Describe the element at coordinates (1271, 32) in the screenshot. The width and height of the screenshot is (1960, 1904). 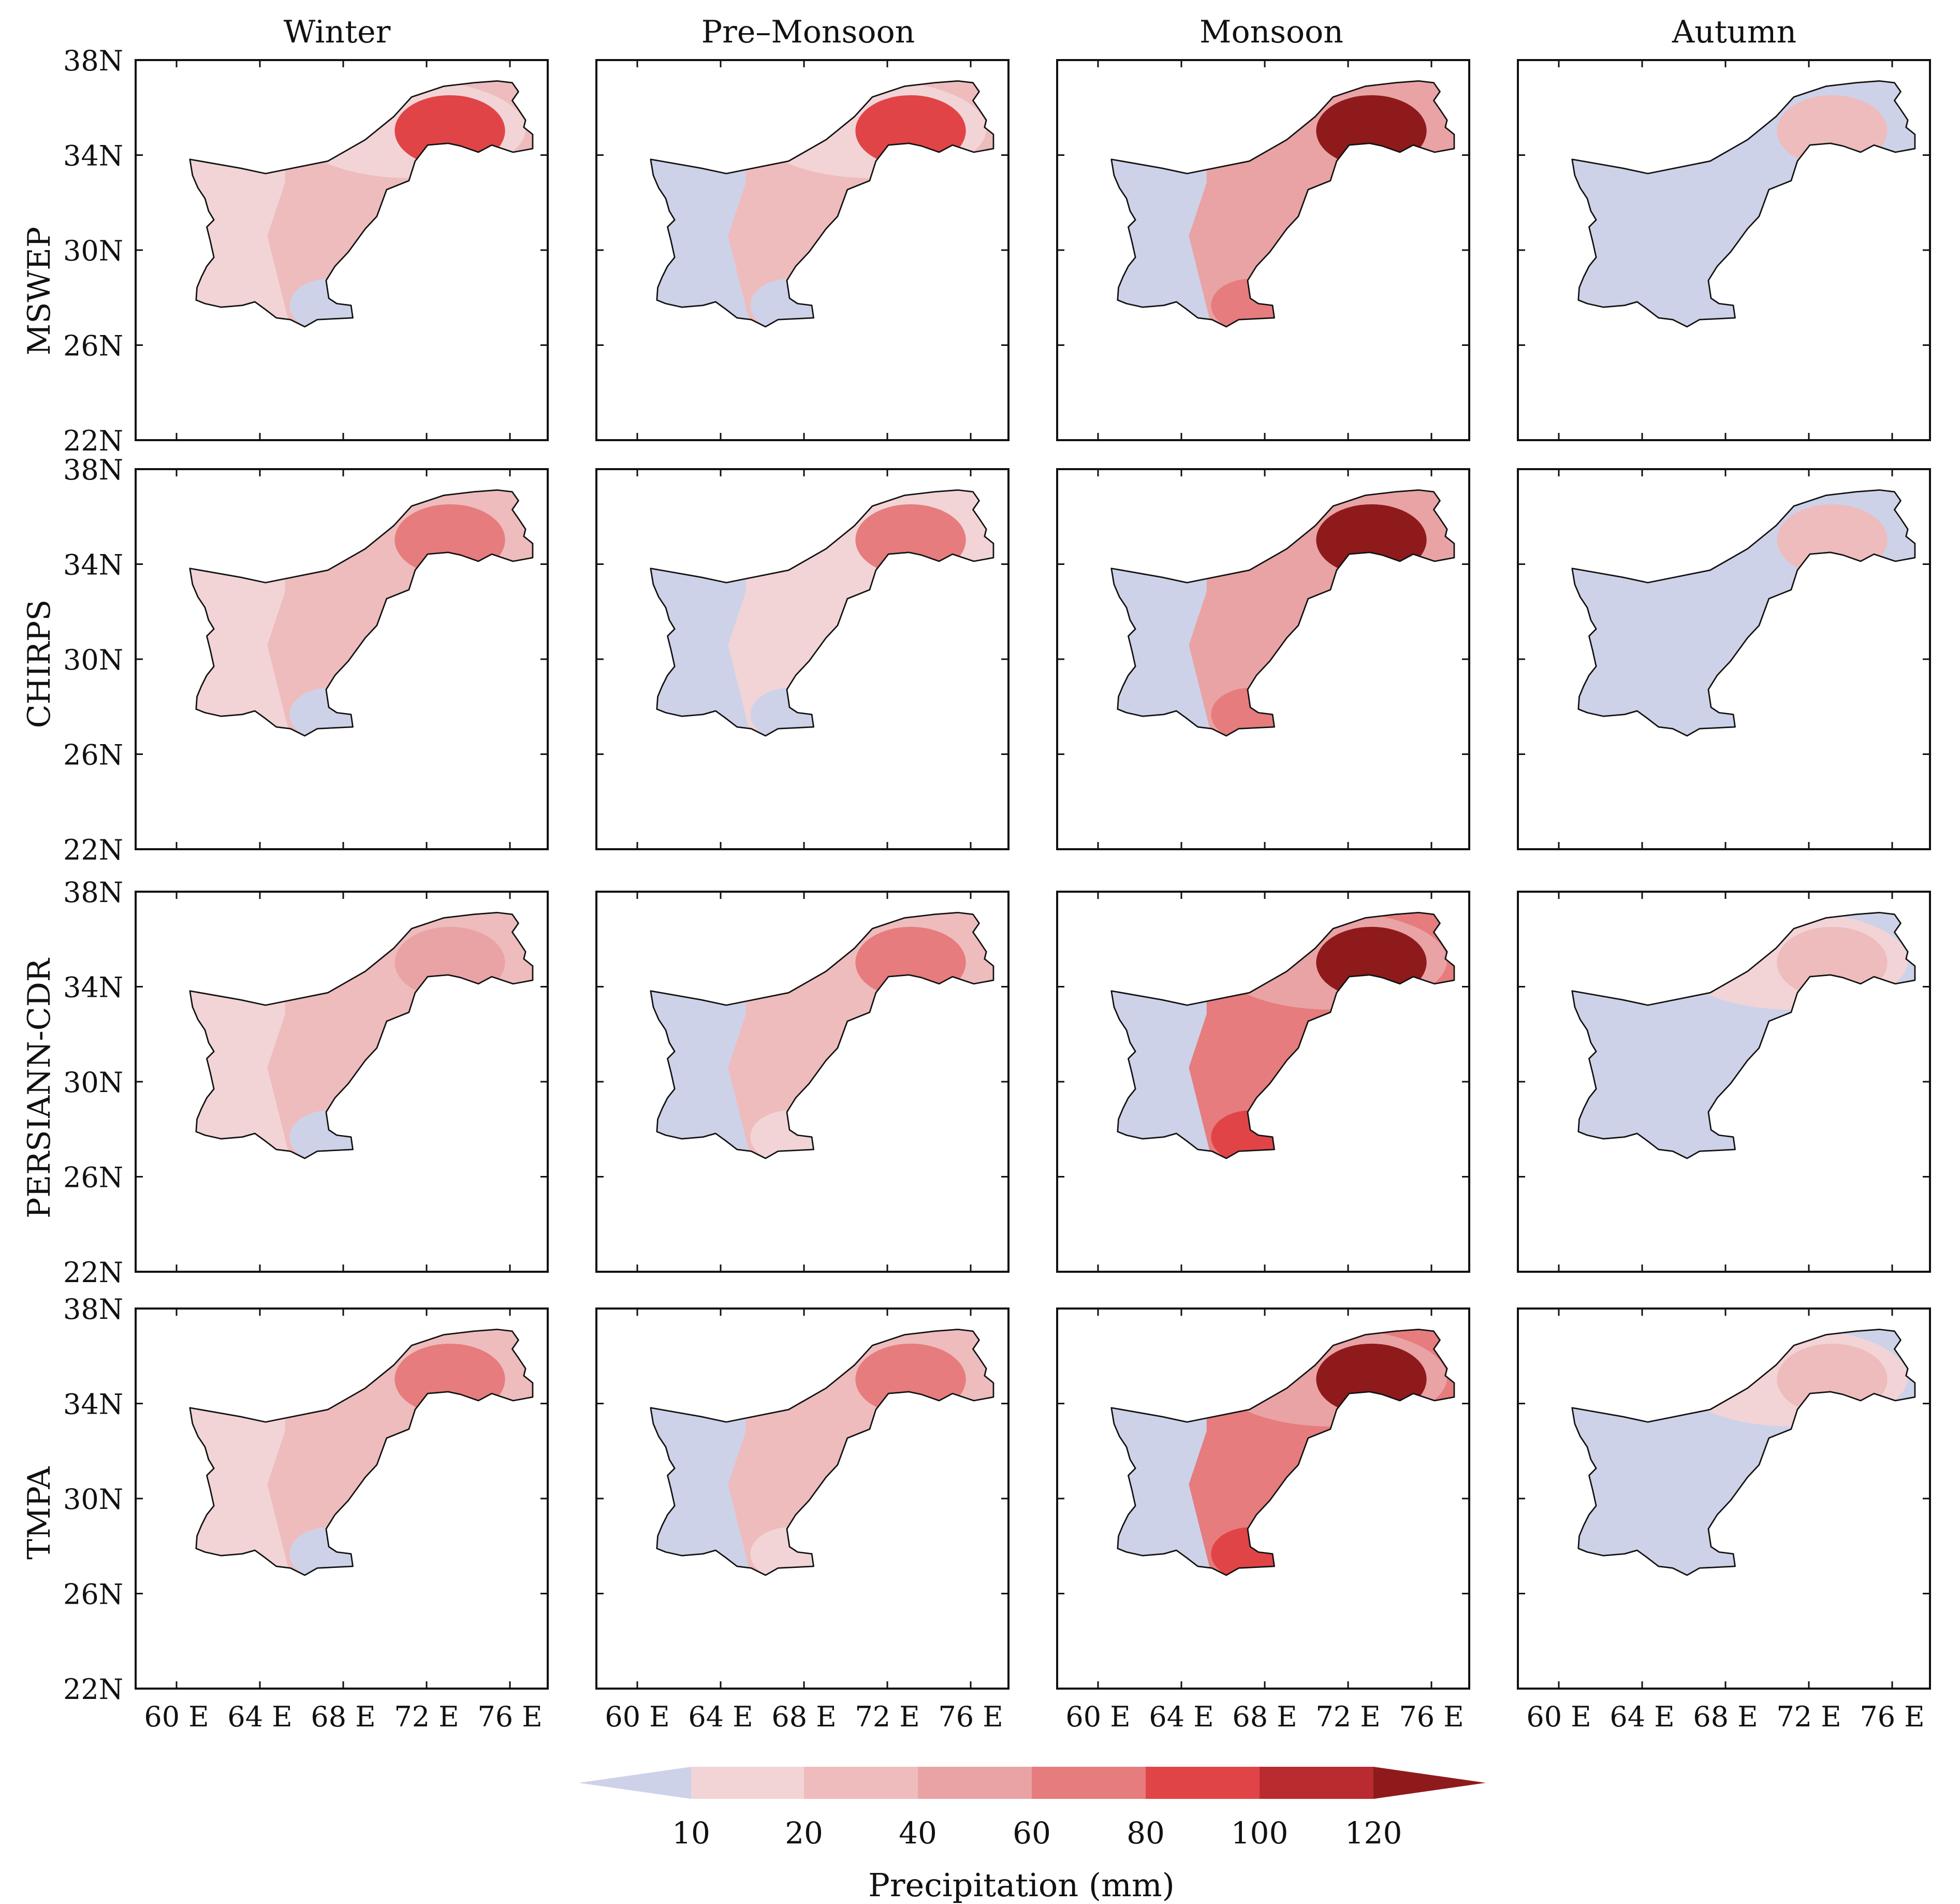
I see `col-title-monsoon: Monsoon` at that location.